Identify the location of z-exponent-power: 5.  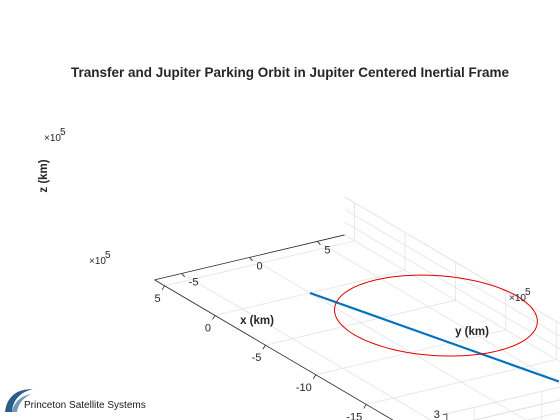
(63, 132).